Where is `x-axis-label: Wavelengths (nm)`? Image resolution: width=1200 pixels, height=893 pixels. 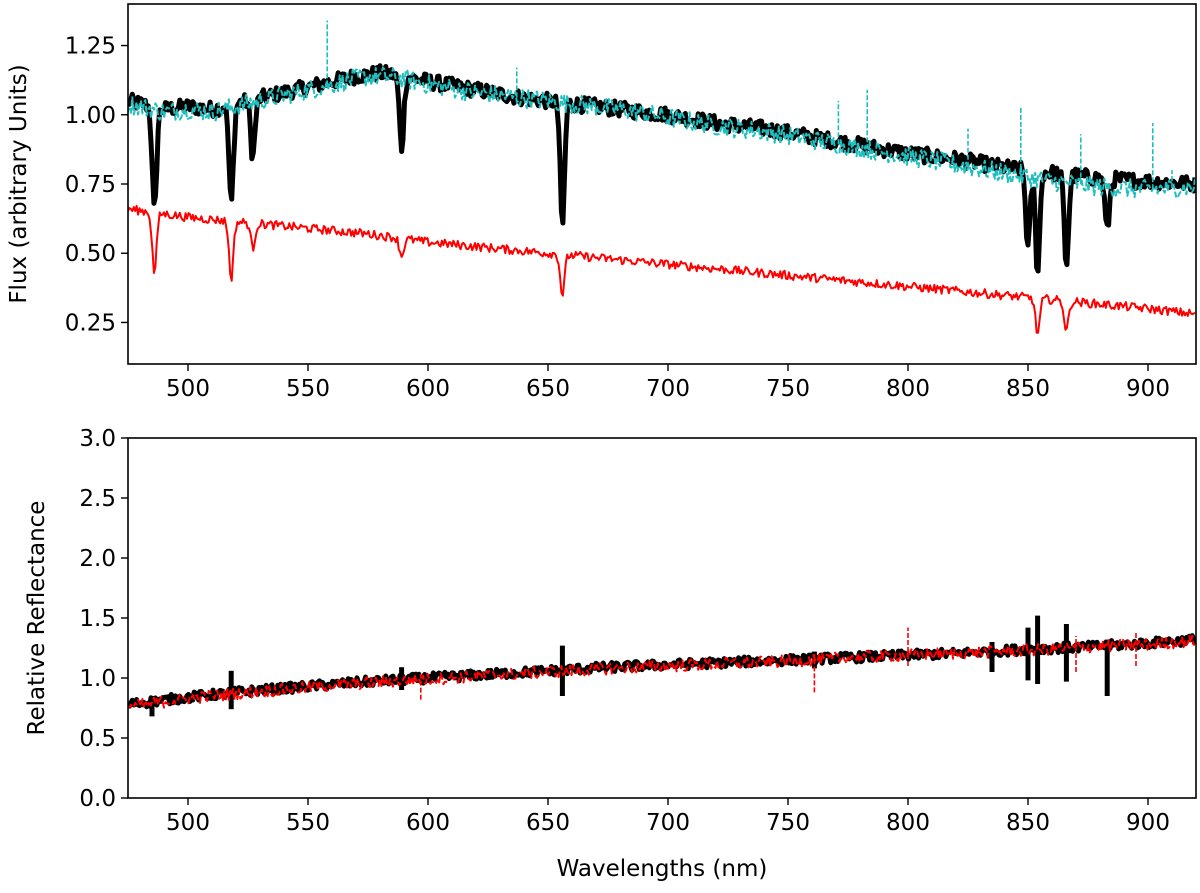
x-axis-label: Wavelengths (nm) is located at coordinates (662, 869).